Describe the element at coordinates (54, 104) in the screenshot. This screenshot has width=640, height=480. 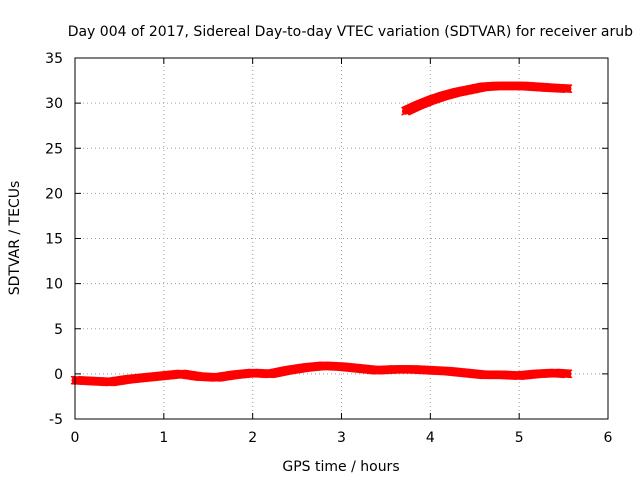
I see `y-tick-label: 30` at that location.